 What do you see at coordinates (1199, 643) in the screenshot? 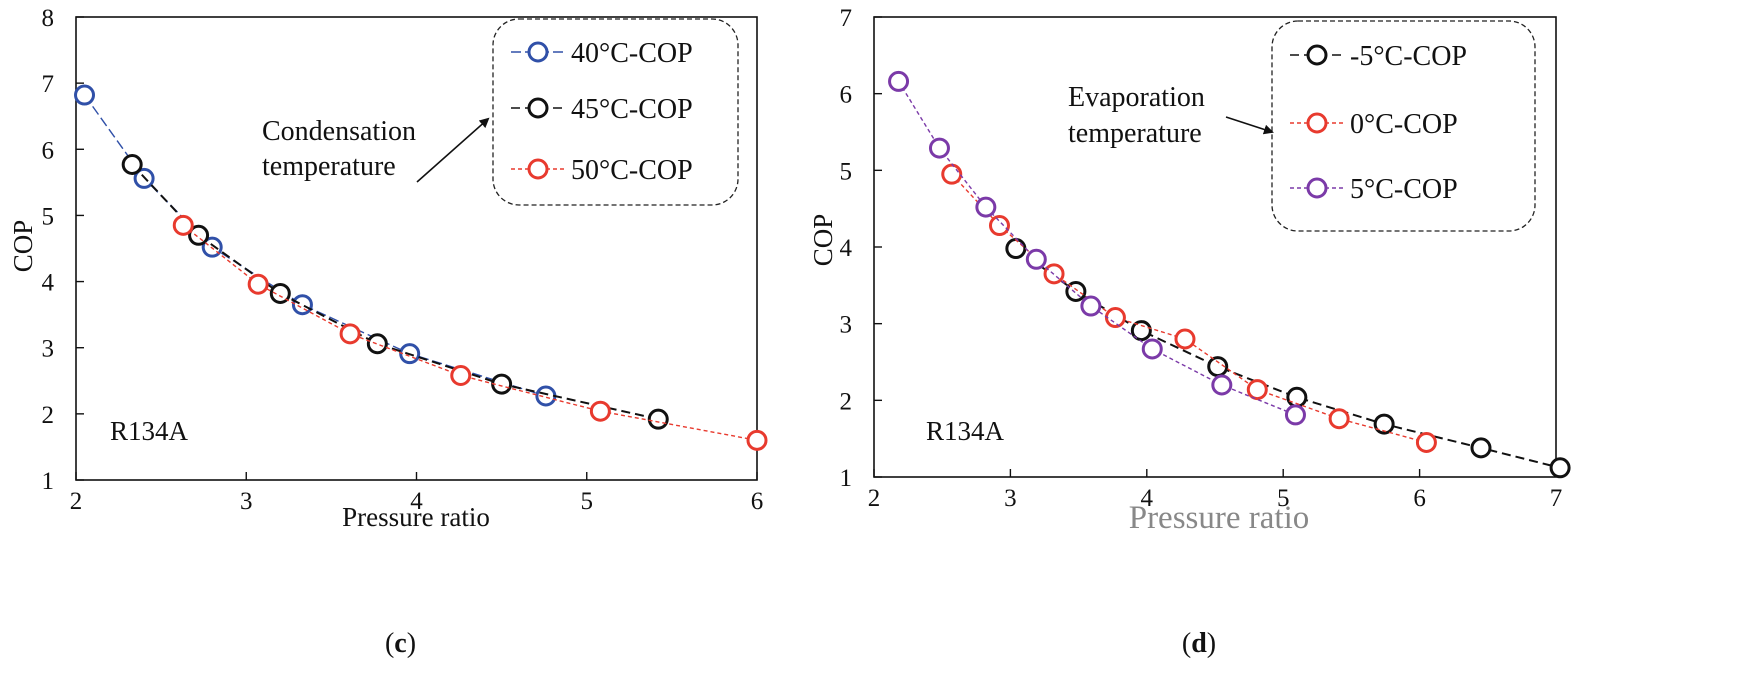
I see `panel-label-letter: d` at bounding box center [1199, 643].